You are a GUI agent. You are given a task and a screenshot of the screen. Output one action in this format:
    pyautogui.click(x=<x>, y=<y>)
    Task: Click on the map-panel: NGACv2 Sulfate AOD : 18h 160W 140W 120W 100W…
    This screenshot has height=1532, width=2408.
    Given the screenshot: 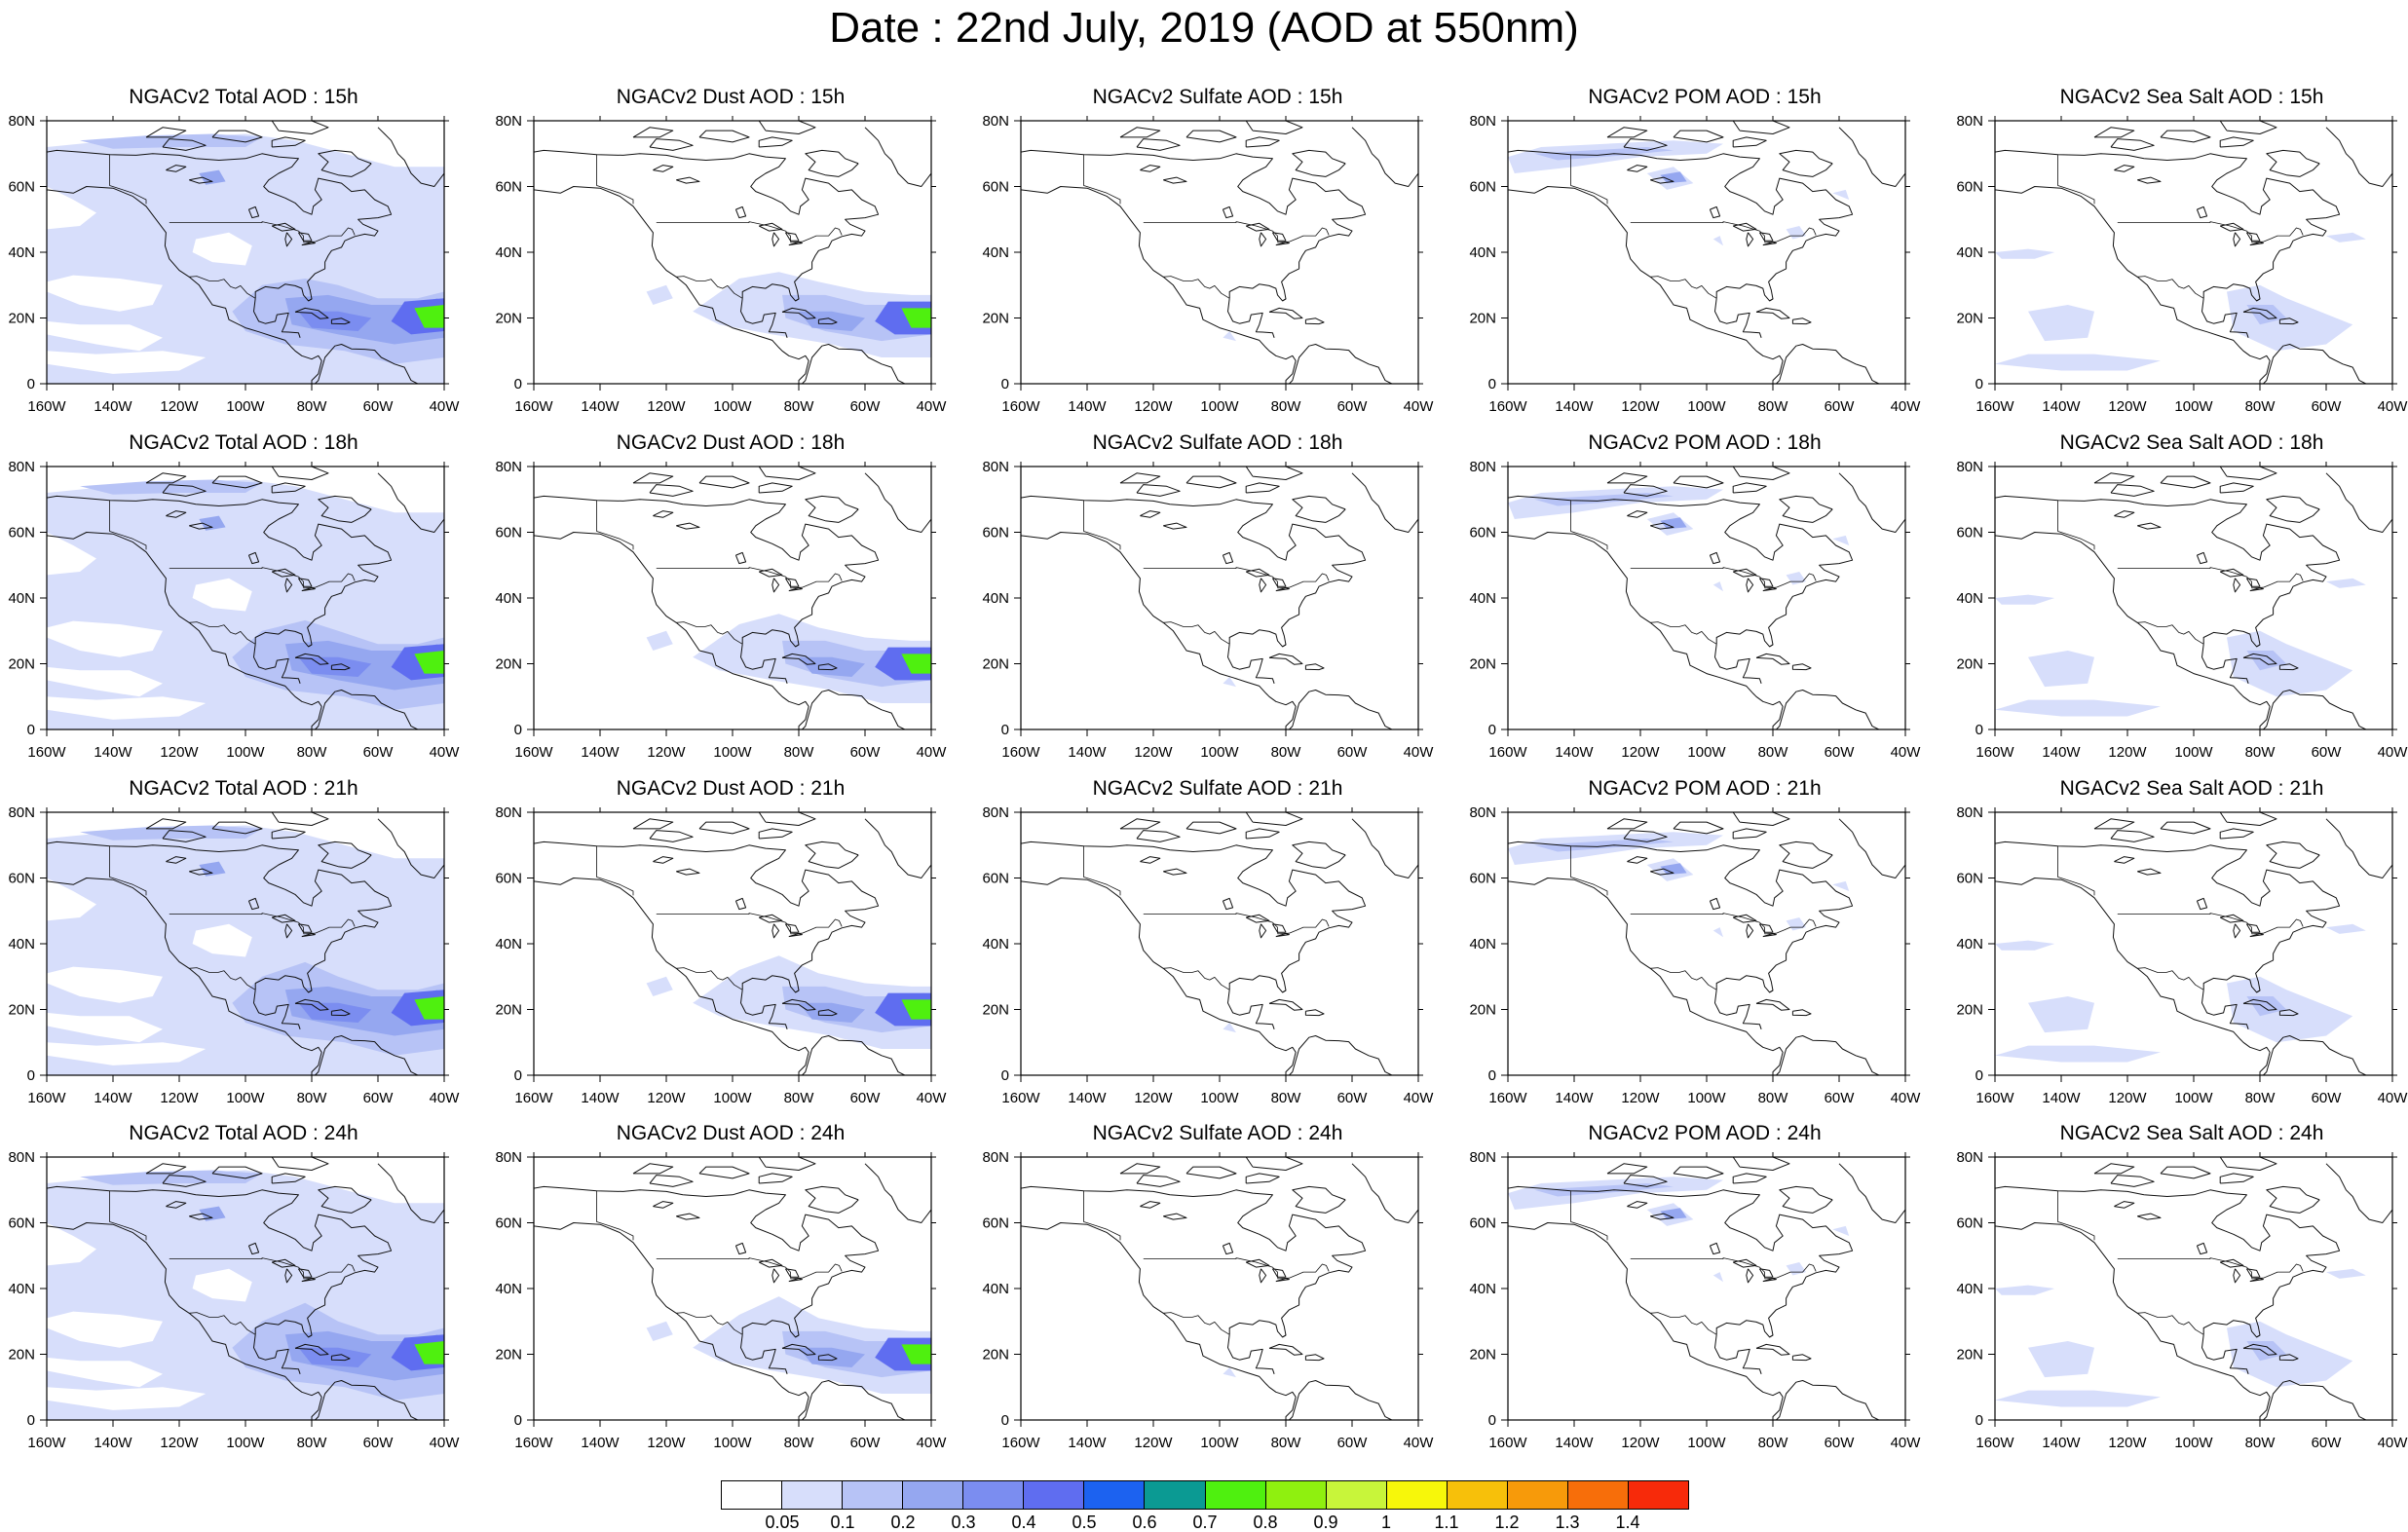 What is the action you would take?
    pyautogui.click(x=1217, y=597)
    